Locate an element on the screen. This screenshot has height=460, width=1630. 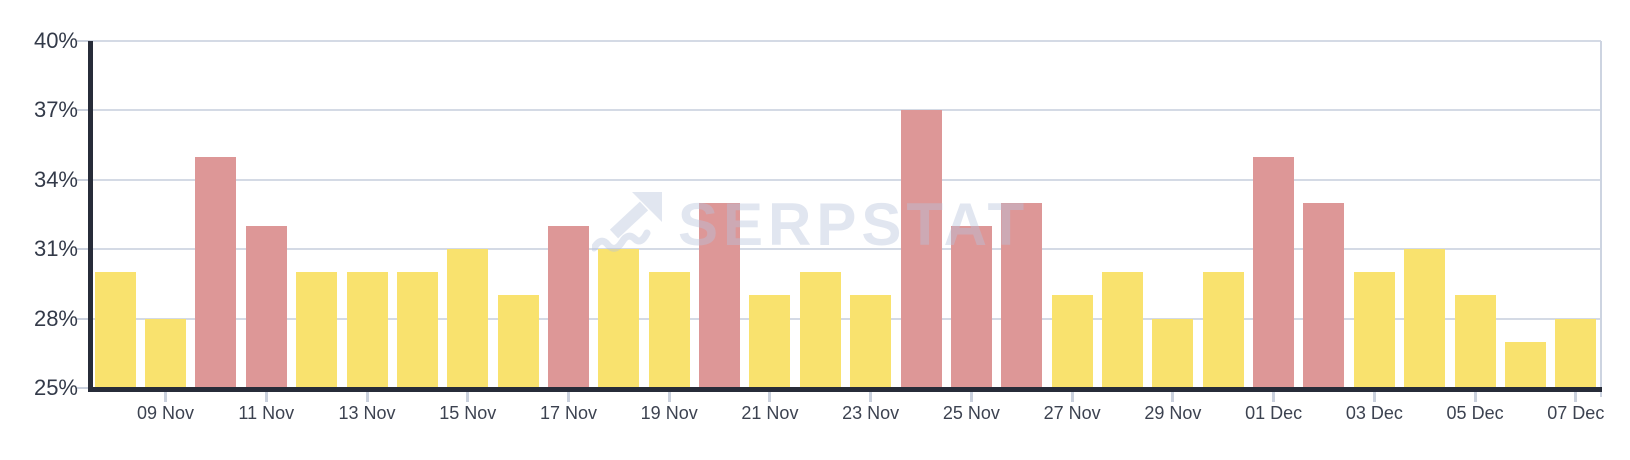
plot-right-border is located at coordinates (1601, 219).